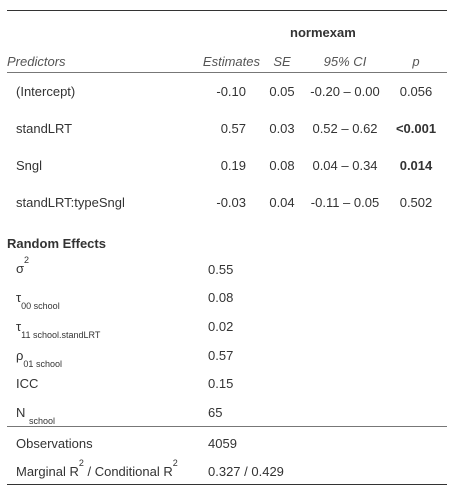 The height and width of the screenshot is (491, 469). Describe the element at coordinates (54, 443) in the screenshot. I see `observations-label: Observations` at that location.